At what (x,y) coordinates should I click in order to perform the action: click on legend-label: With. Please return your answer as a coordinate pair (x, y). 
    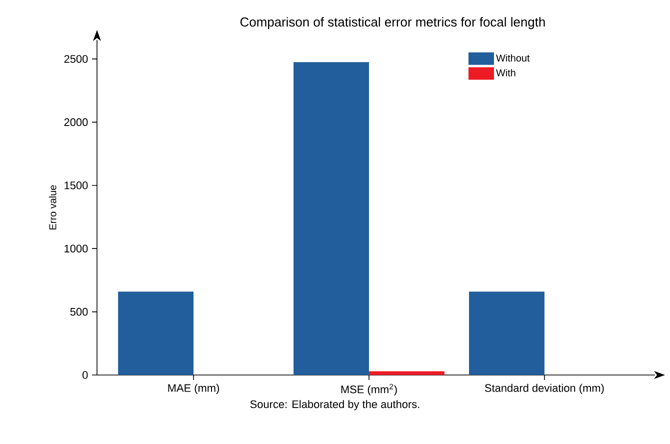
    Looking at the image, I should click on (506, 72).